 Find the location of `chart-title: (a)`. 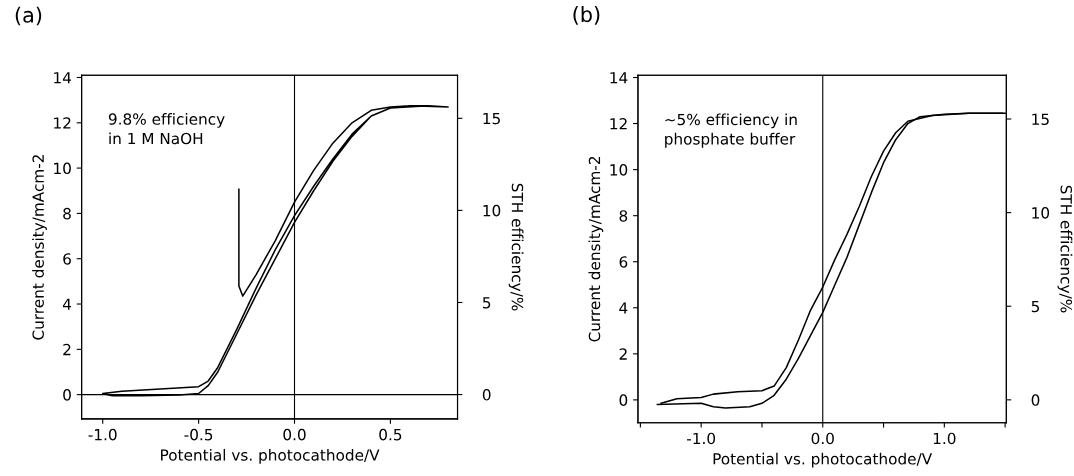

chart-title: (a) is located at coordinates (28, 16).